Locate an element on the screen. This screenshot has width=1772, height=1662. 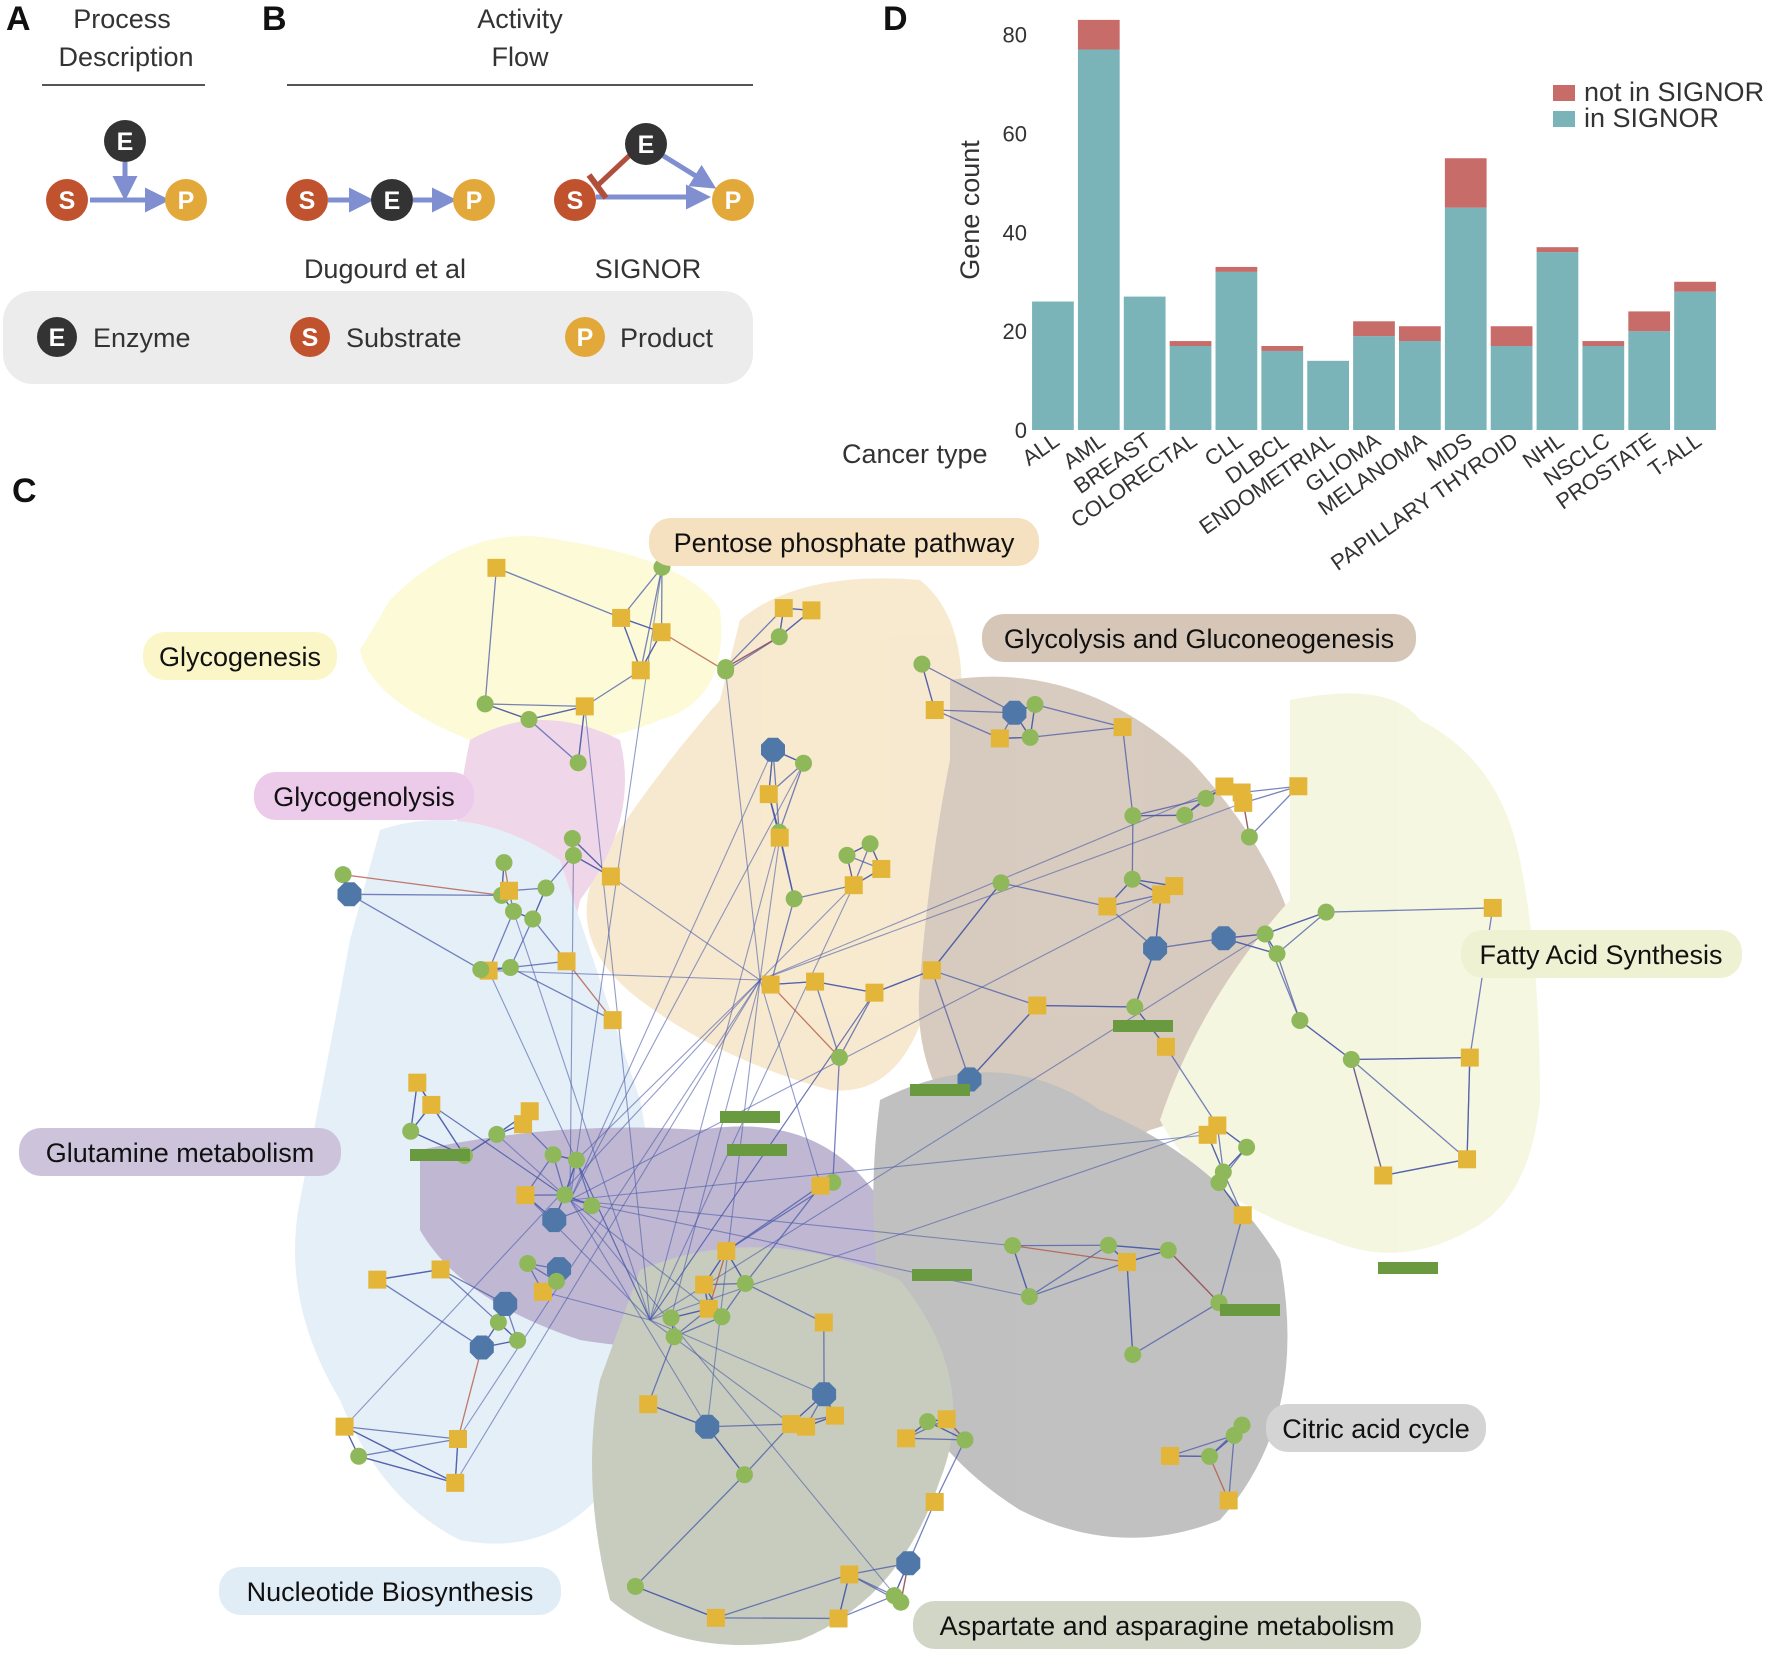
y-tick-label: 60 is located at coordinates (1015, 134).